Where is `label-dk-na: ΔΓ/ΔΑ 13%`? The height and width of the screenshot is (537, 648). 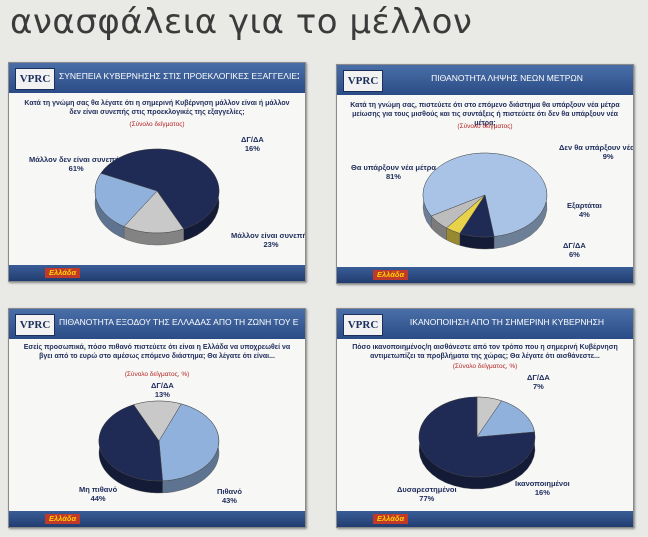
label-dk-na: ΔΓ/ΔΑ 13% is located at coordinates (162, 390).